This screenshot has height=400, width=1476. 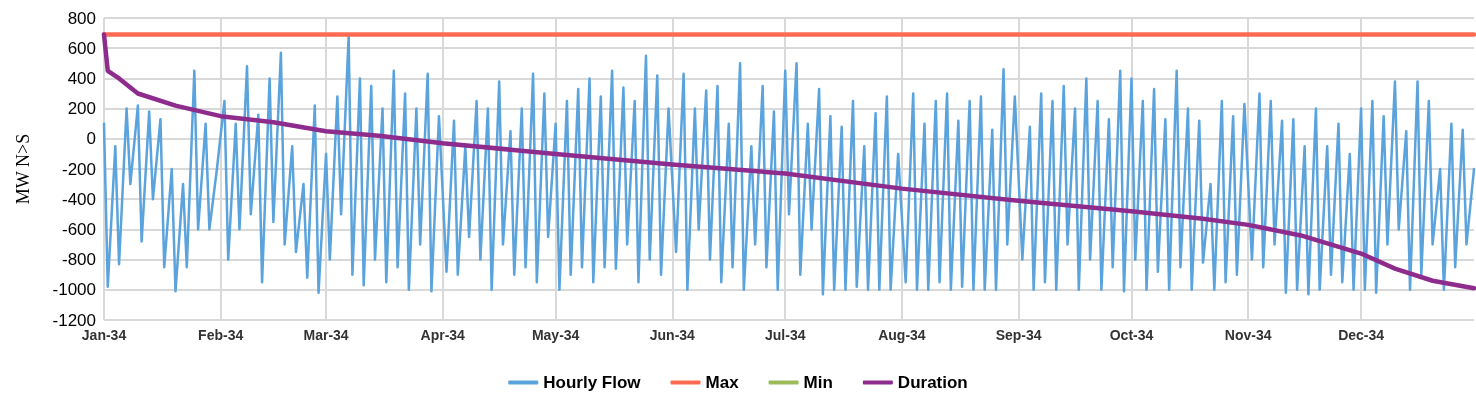 What do you see at coordinates (818, 382) in the screenshot?
I see `legend-label: Min` at bounding box center [818, 382].